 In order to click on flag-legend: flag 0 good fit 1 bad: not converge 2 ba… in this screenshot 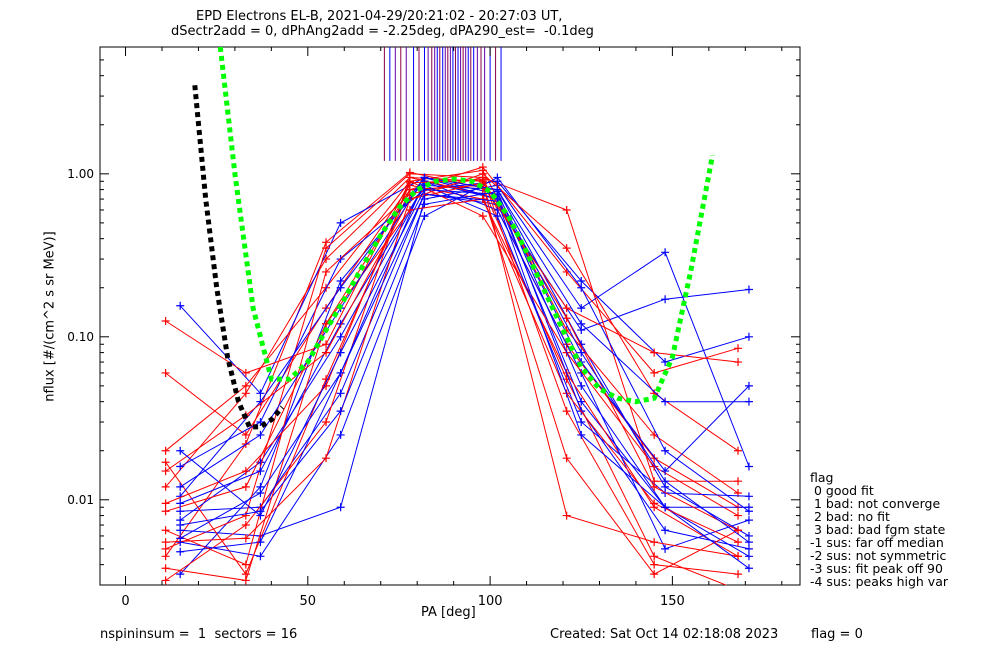, I will do `click(879, 529)`.